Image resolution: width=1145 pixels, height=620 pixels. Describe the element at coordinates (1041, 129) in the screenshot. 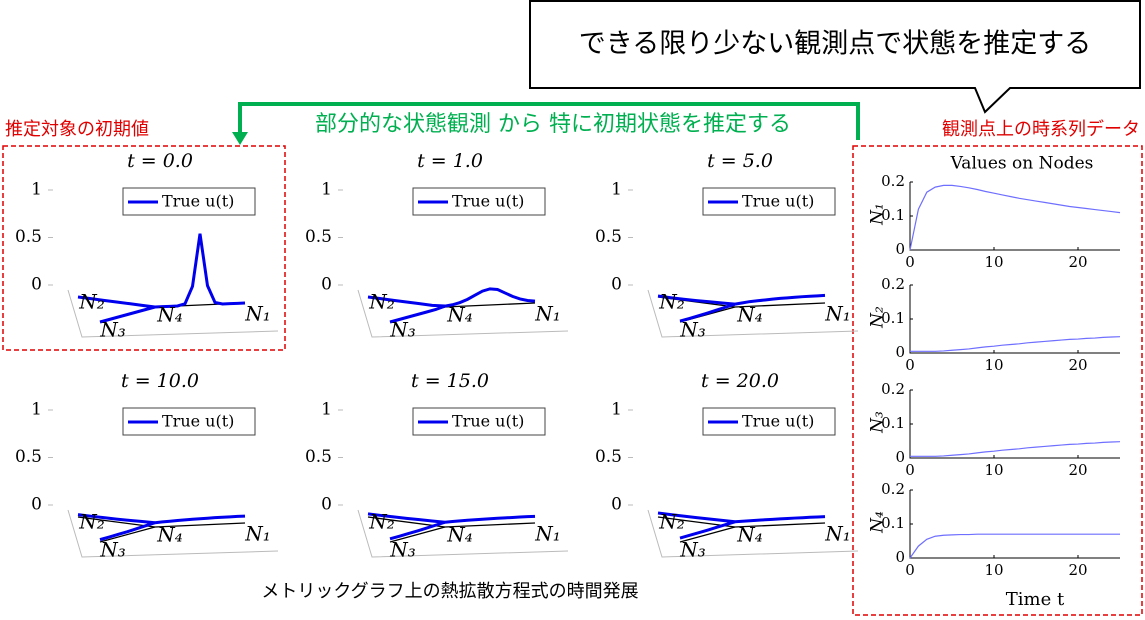

I see `right-label: 観測点上の時系列データ` at that location.